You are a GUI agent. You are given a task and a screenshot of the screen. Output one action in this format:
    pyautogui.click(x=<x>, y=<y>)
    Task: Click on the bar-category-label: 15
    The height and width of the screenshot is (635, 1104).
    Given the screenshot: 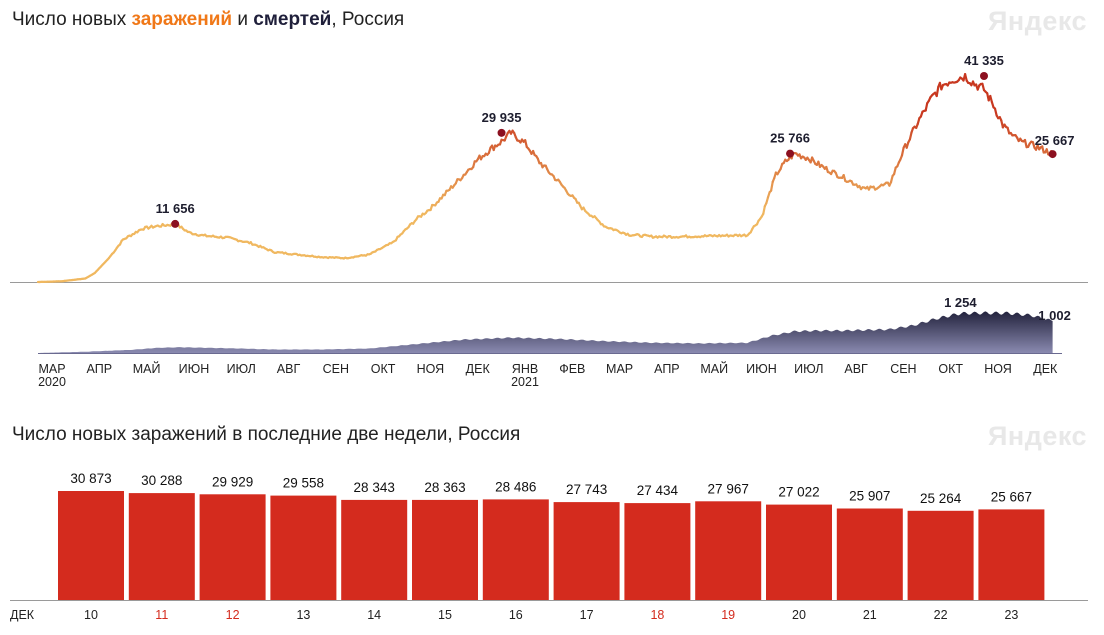 What is the action you would take?
    pyautogui.click(x=445, y=615)
    